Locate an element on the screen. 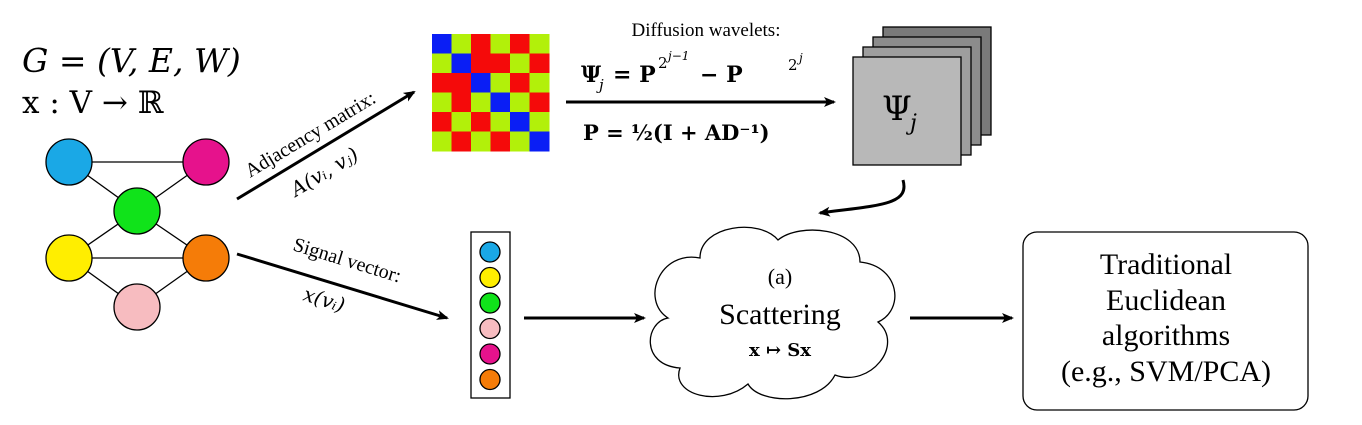 This screenshot has width=1362, height=425. psi-exp1-sup: j−1 is located at coordinates (677, 56).